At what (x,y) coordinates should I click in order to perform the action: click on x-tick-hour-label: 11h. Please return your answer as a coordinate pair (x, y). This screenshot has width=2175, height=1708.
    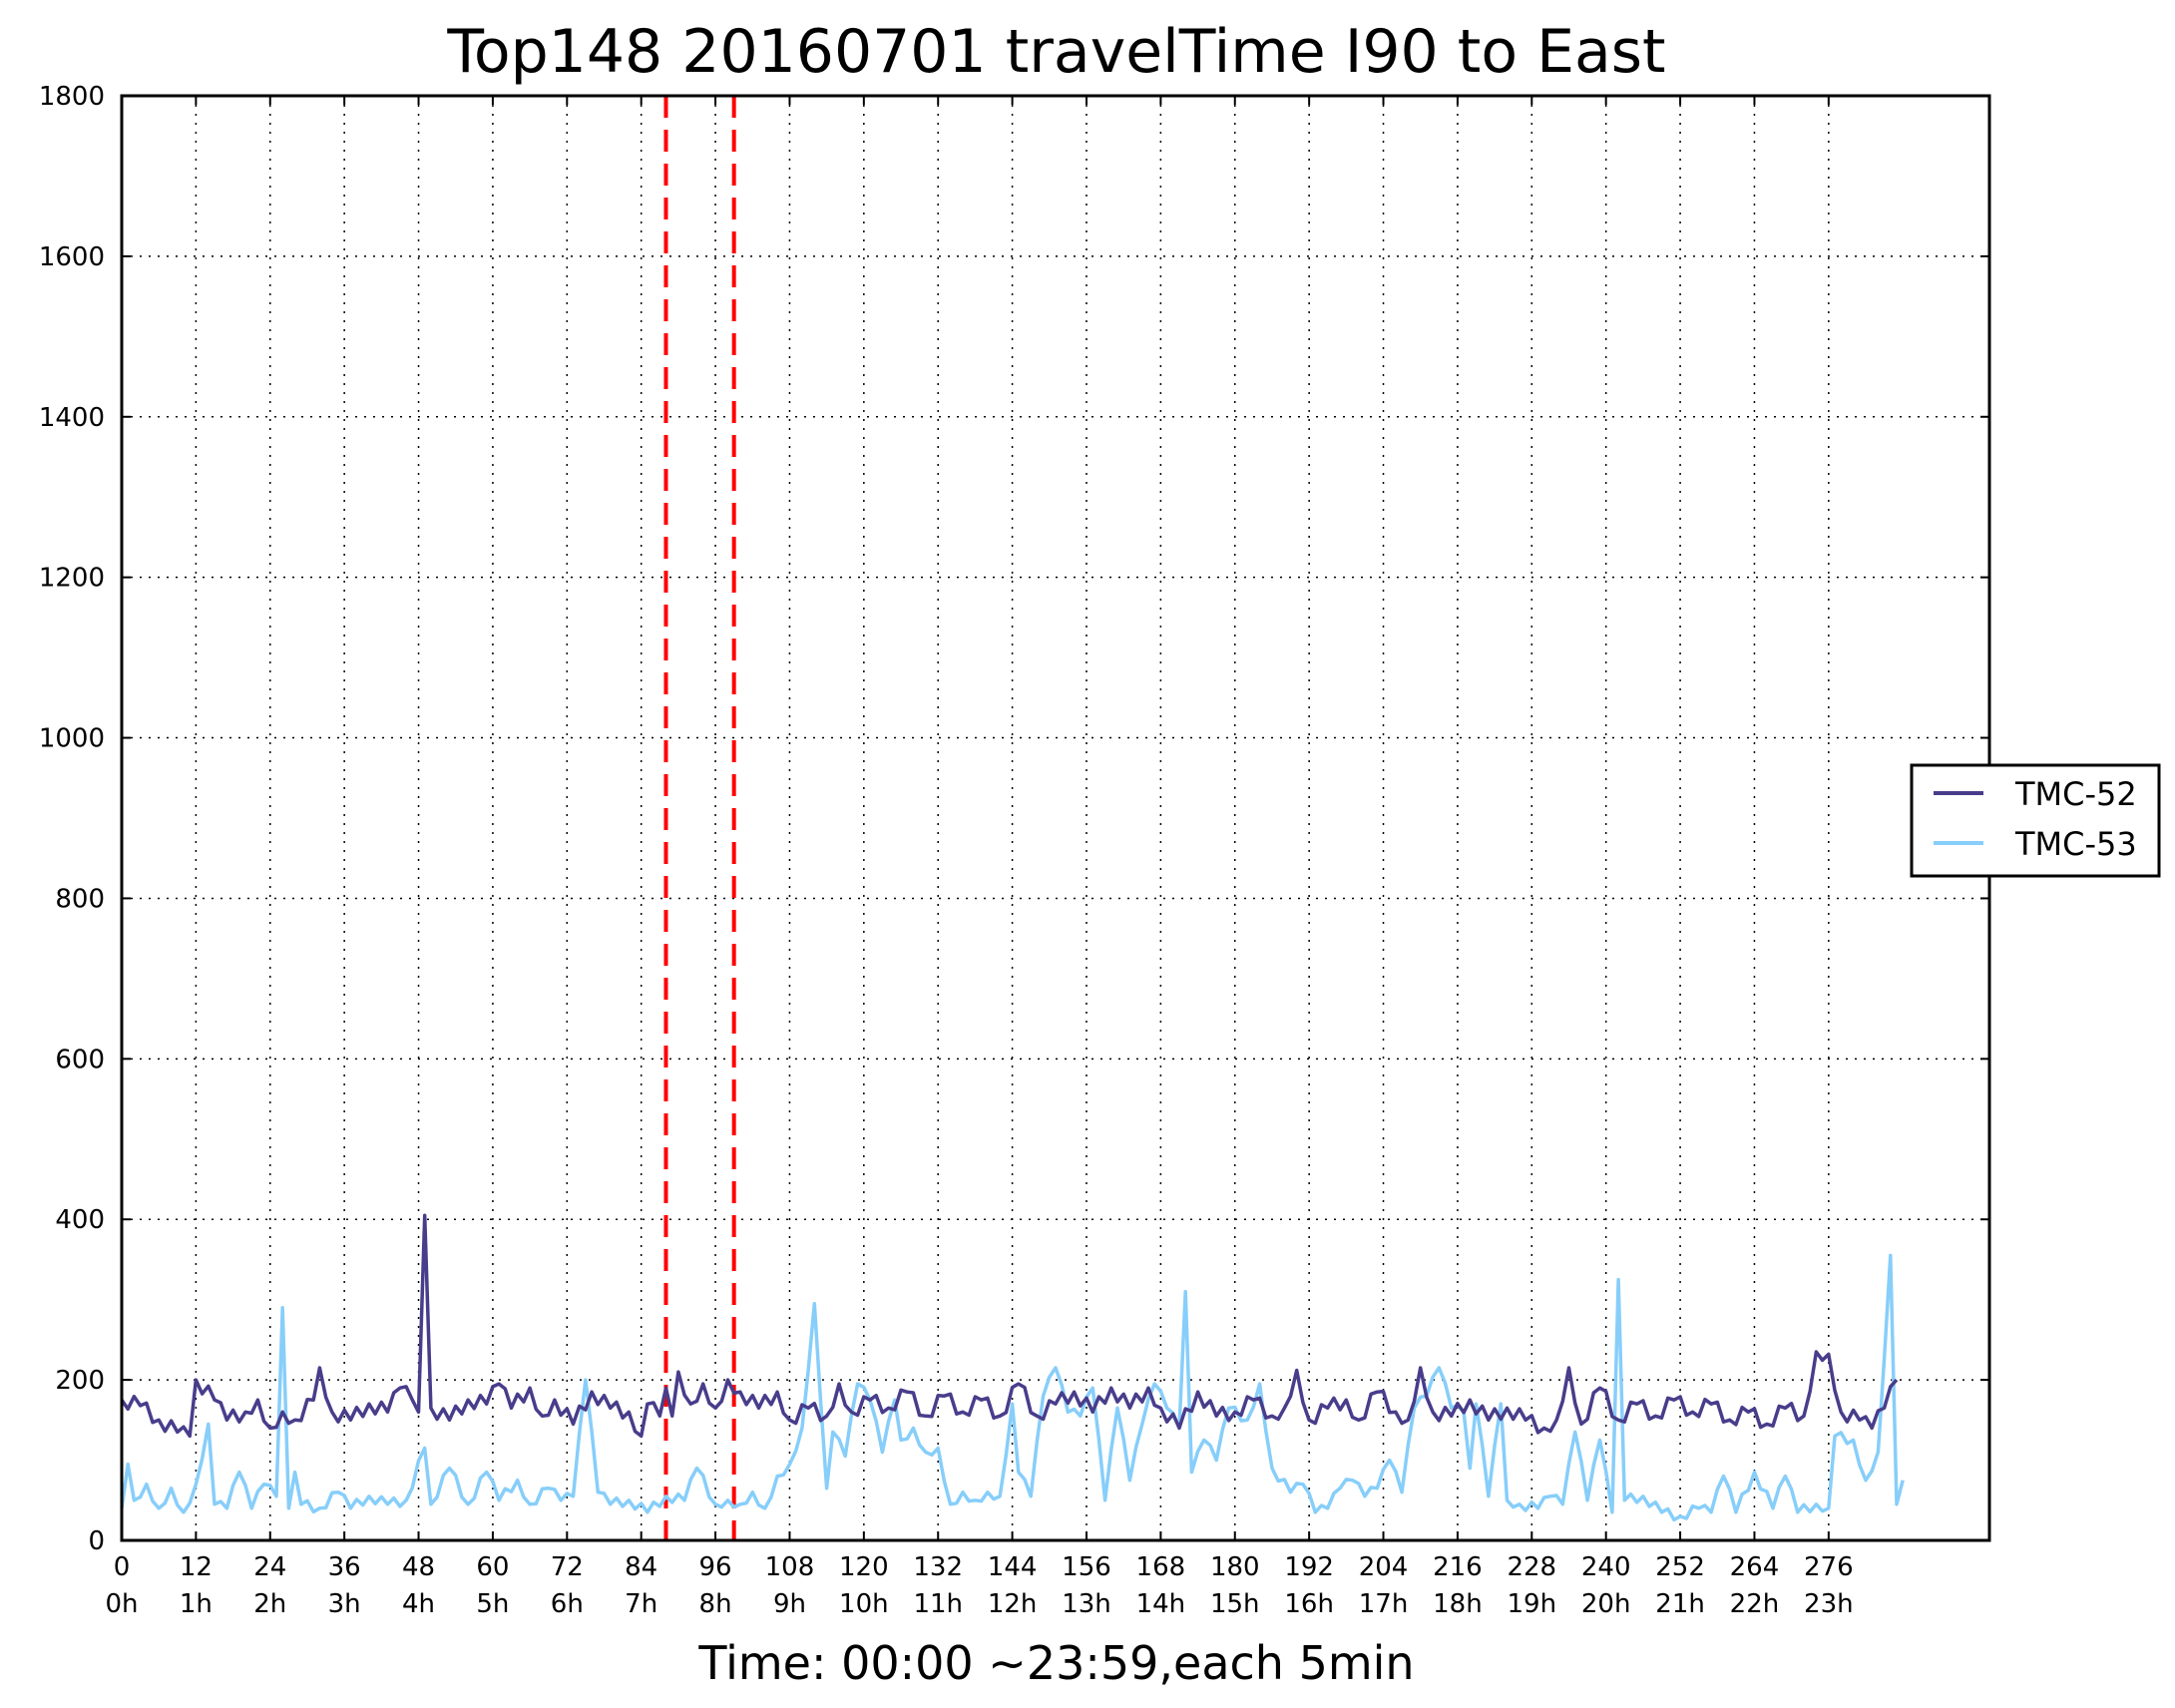
    Looking at the image, I should click on (938, 1604).